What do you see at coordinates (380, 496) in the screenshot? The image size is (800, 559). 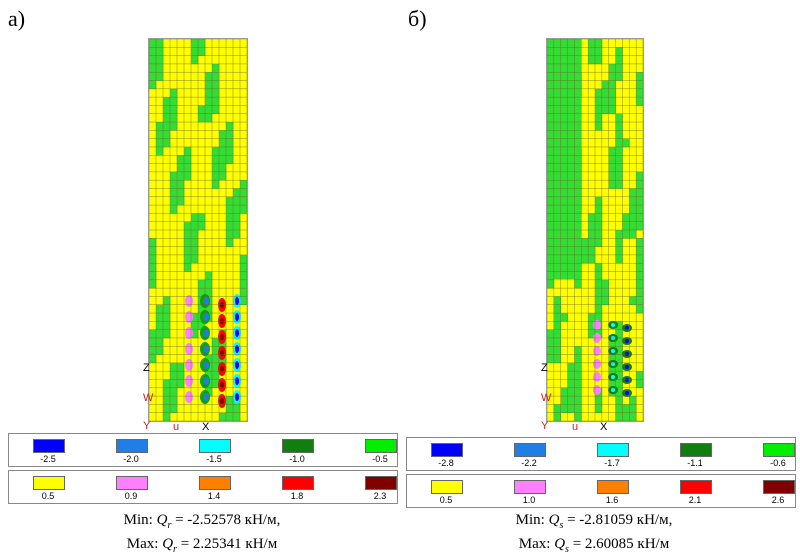 I see `legend-value: 2.3` at bounding box center [380, 496].